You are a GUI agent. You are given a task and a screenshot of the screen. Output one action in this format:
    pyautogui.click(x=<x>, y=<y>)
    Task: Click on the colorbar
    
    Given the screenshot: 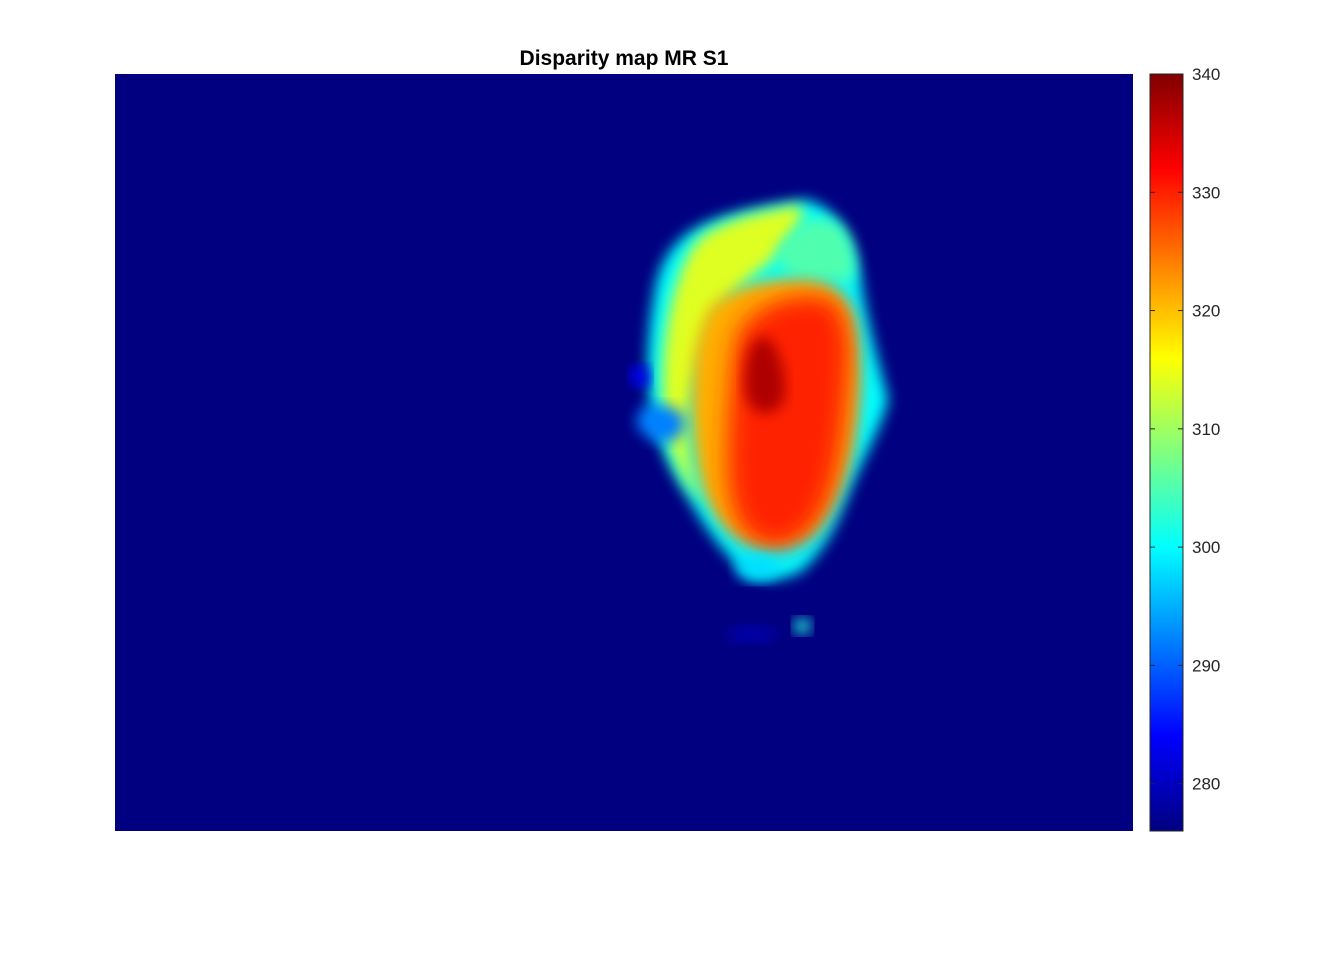 What is the action you would take?
    pyautogui.click(x=1166, y=452)
    